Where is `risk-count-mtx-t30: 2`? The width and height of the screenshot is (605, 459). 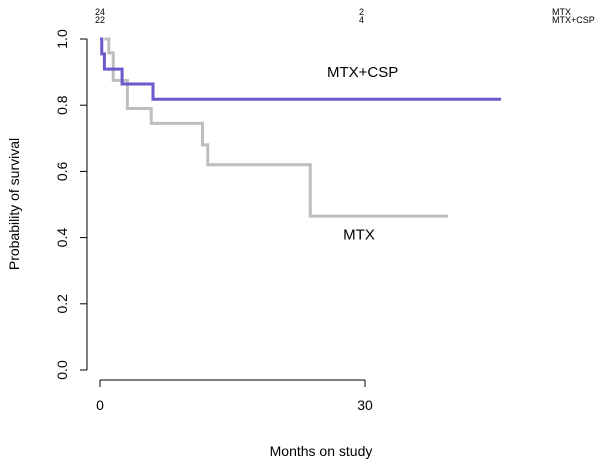
risk-count-mtx-t30: 2 is located at coordinates (361, 12).